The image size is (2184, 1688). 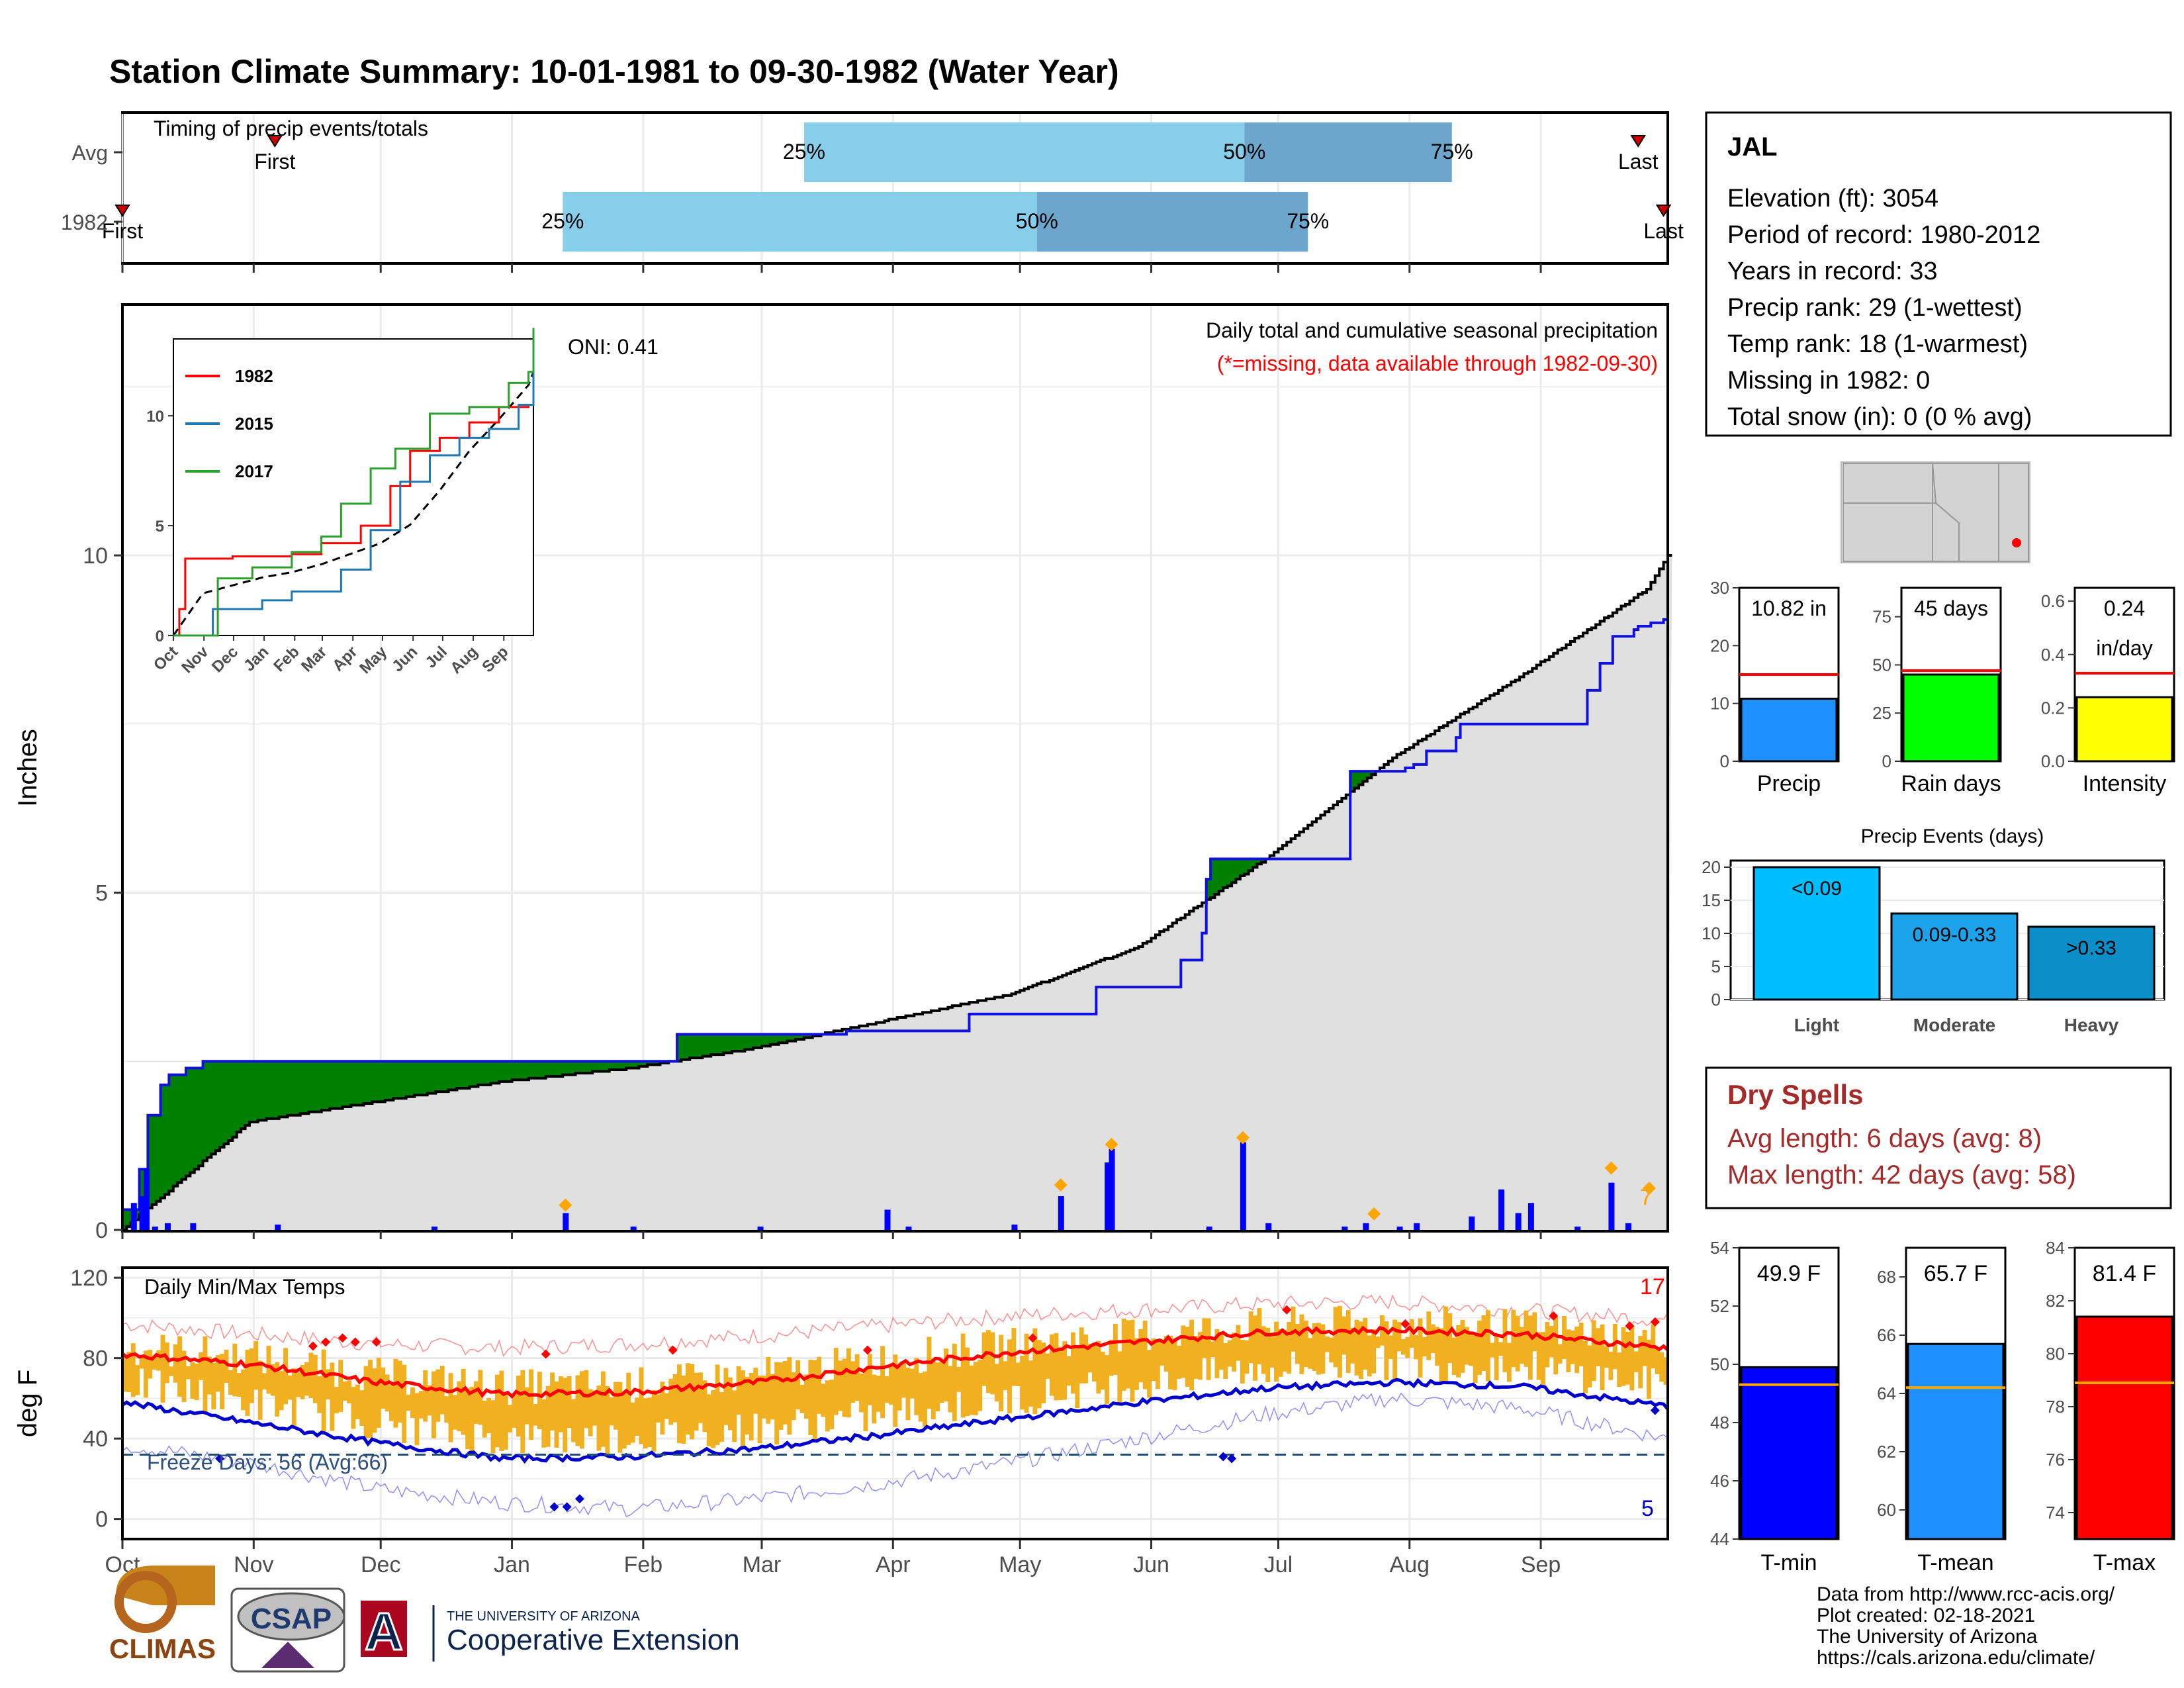 I want to click on temp-bar-tick-label: 54, so click(x=1720, y=1248).